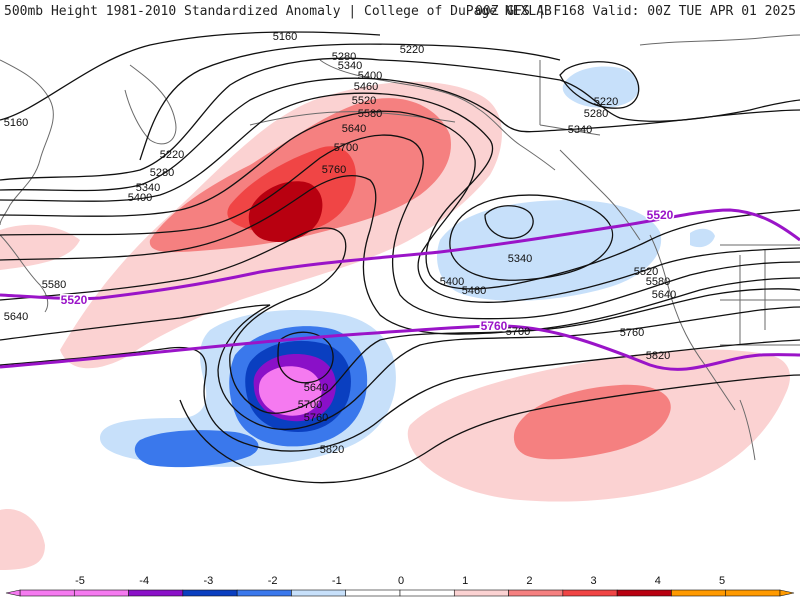  What do you see at coordinates (719, 40) in the screenshot?
I see `coastline-arctic` at bounding box center [719, 40].